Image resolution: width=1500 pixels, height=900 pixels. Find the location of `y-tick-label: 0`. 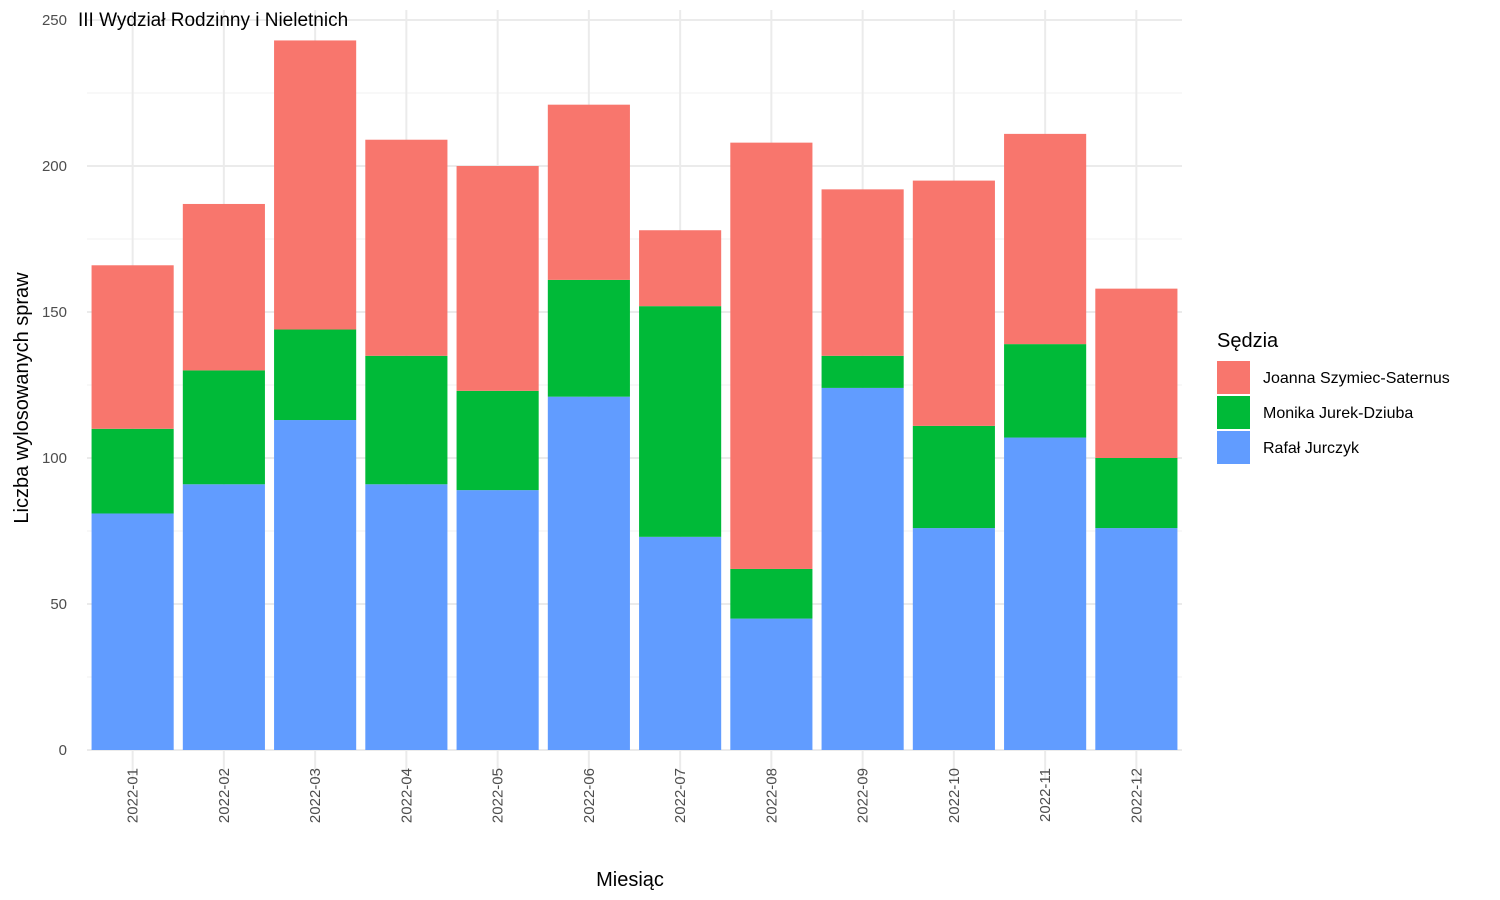

y-tick-label: 0 is located at coordinates (63, 750).